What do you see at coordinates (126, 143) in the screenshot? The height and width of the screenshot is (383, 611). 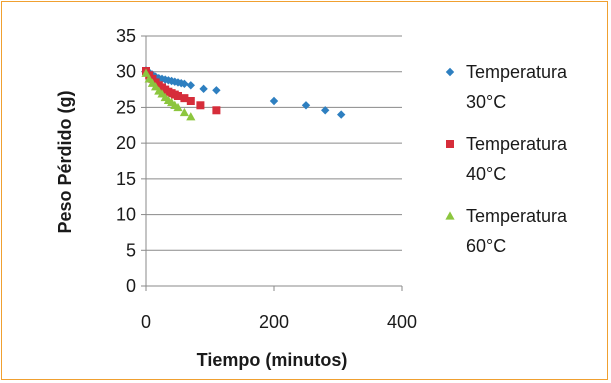 I see `y-tick-label: 20` at bounding box center [126, 143].